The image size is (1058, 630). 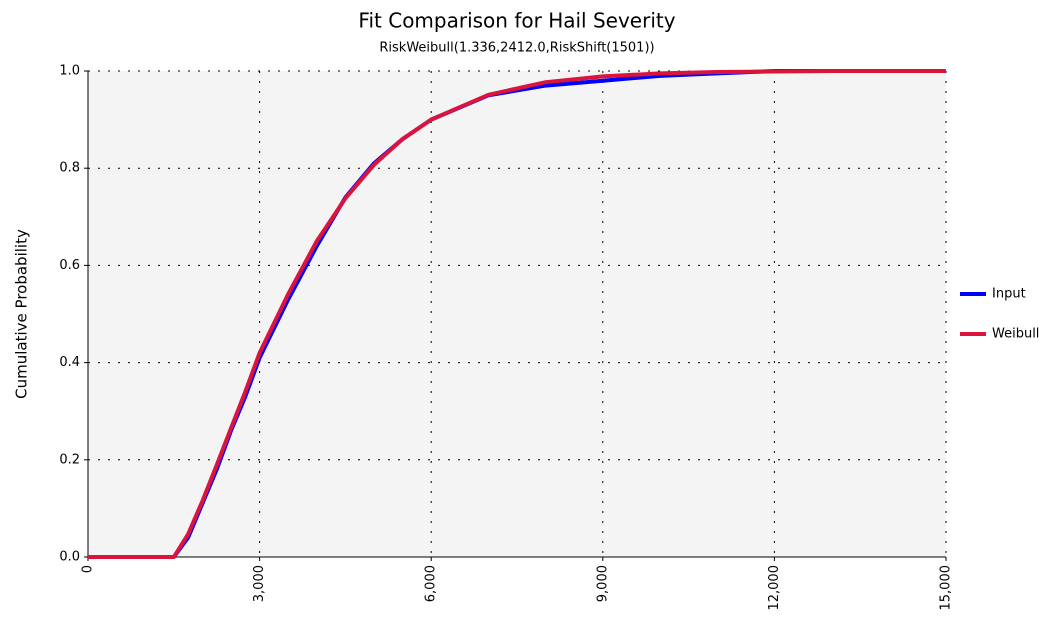 I want to click on y-tick-label: 0.2, so click(x=69, y=459).